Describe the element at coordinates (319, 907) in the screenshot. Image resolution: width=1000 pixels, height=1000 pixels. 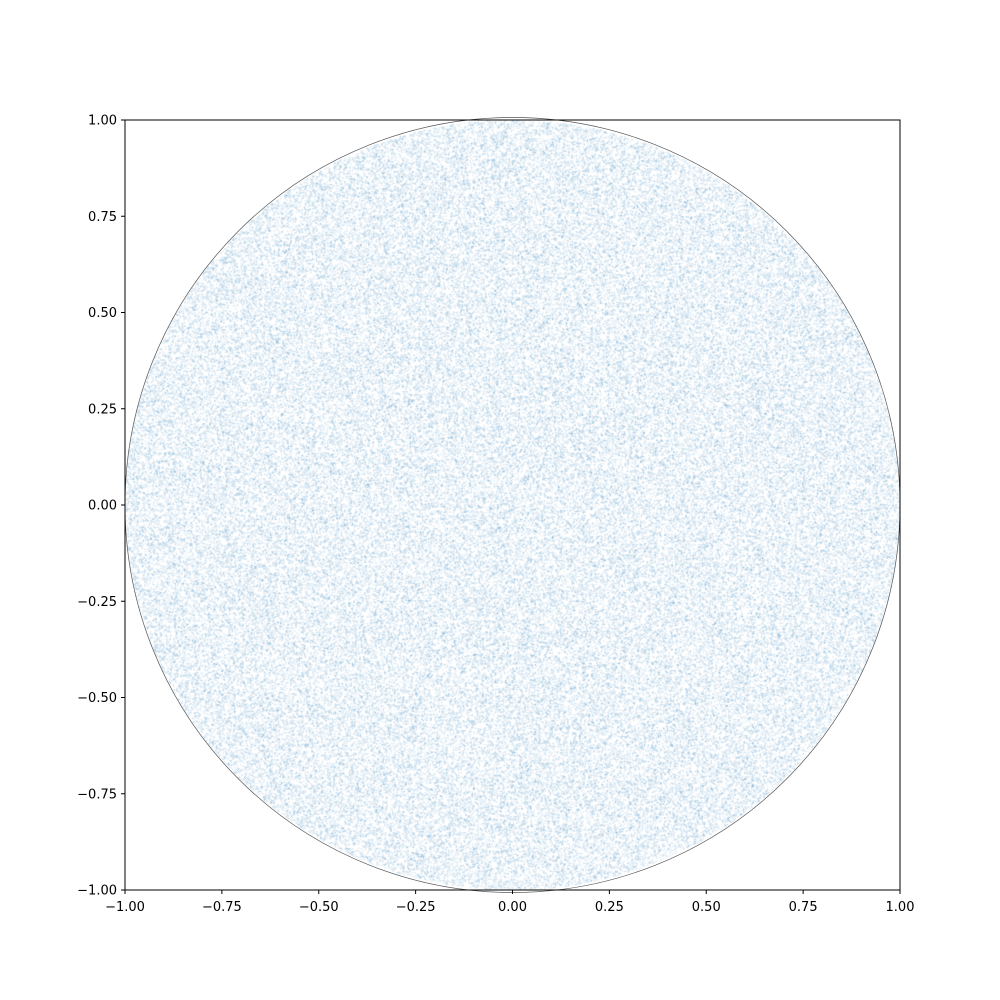
I see `x-tick-label: −0.50` at that location.